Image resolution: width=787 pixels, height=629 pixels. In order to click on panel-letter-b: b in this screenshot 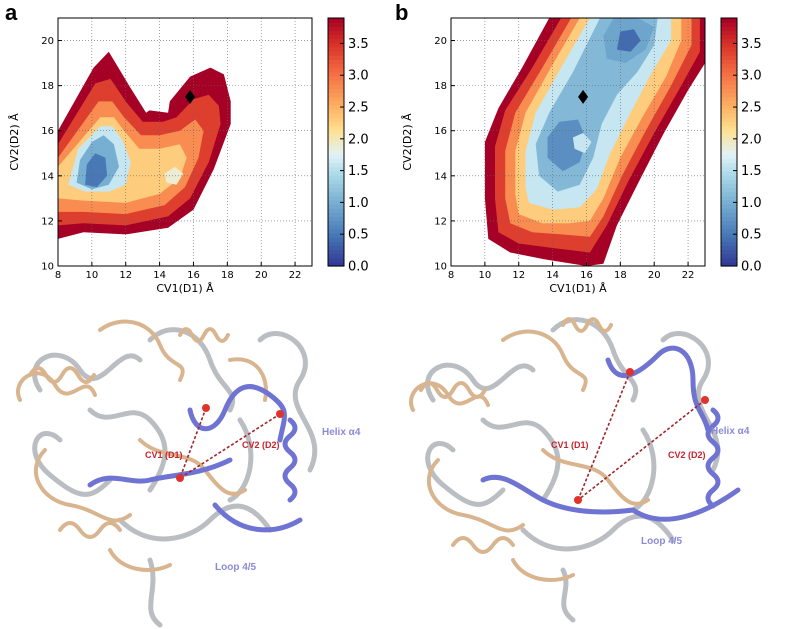, I will do `click(402, 12)`.